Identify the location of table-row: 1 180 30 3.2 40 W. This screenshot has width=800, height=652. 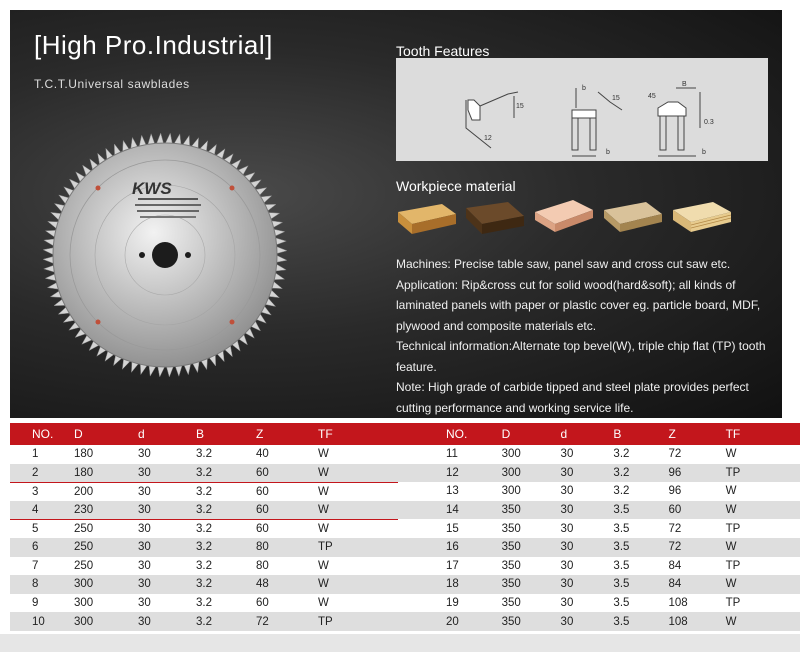
(205, 454).